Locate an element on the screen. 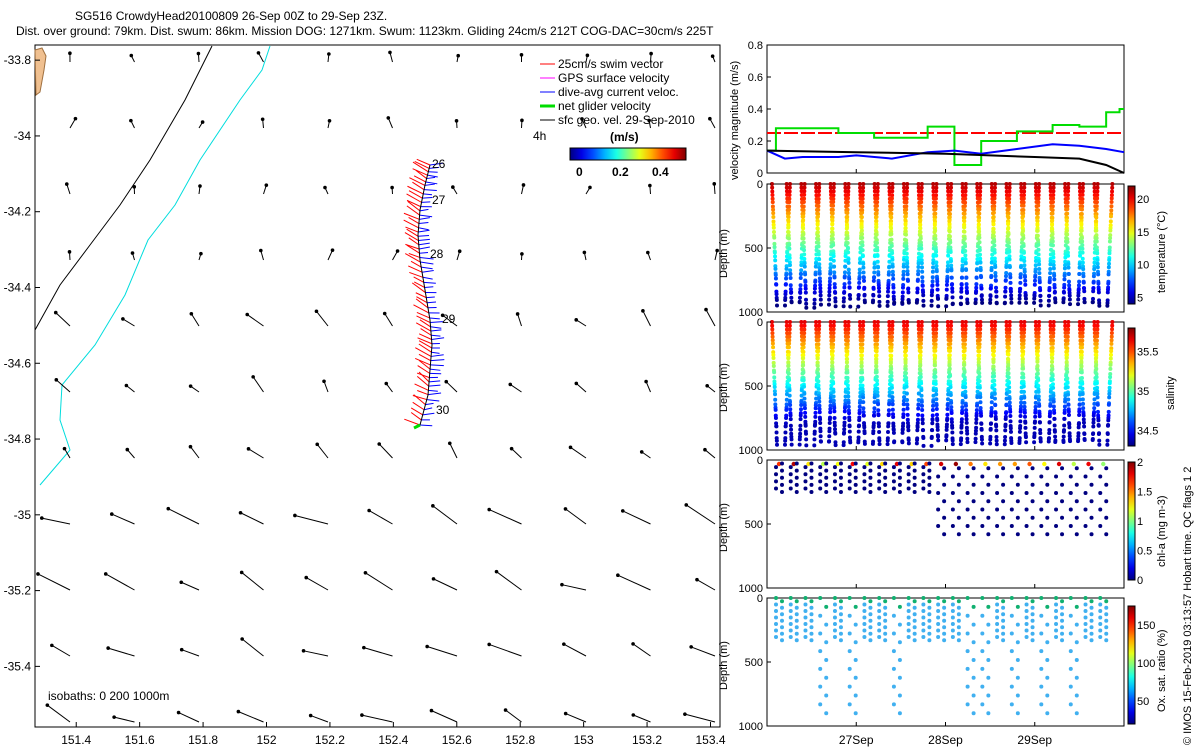  dive-avg-current-vector is located at coordinates (433, 400).